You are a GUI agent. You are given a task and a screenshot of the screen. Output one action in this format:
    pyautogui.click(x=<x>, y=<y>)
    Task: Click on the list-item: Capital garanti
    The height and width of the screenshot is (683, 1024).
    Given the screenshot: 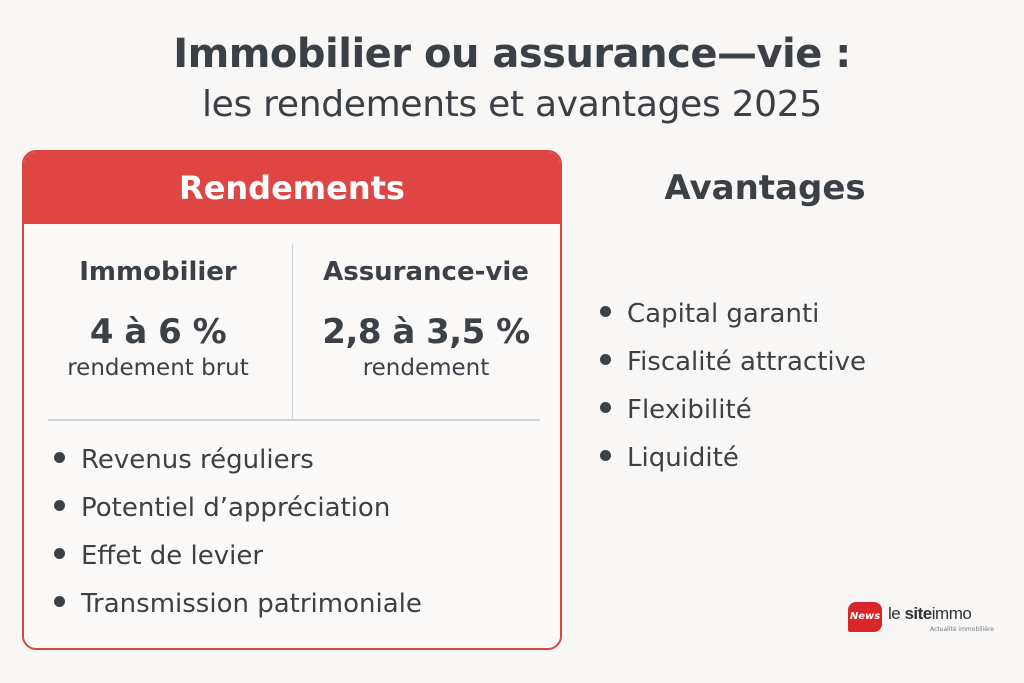 What is the action you would take?
    pyautogui.click(x=733, y=314)
    